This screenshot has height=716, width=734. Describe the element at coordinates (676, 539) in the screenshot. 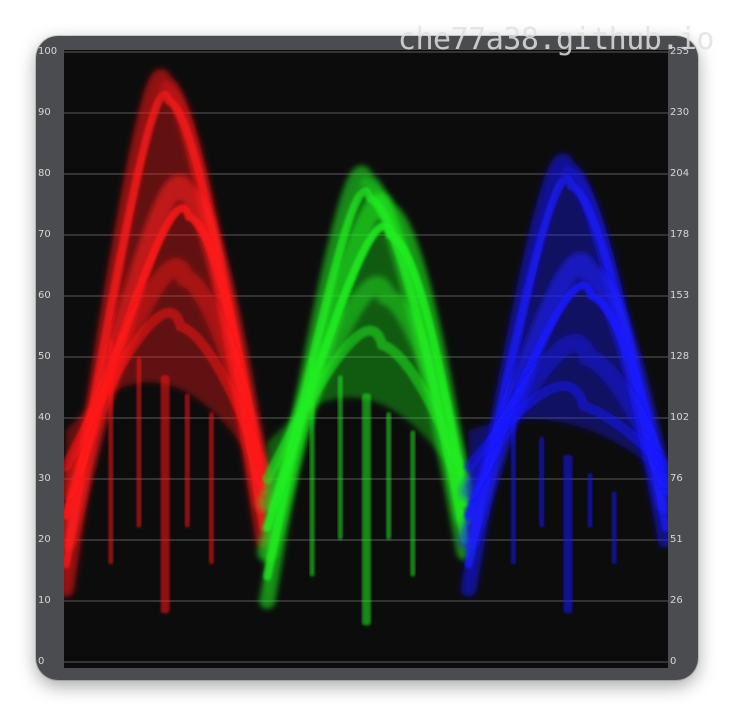

I see `right-tick-label: 51` at that location.